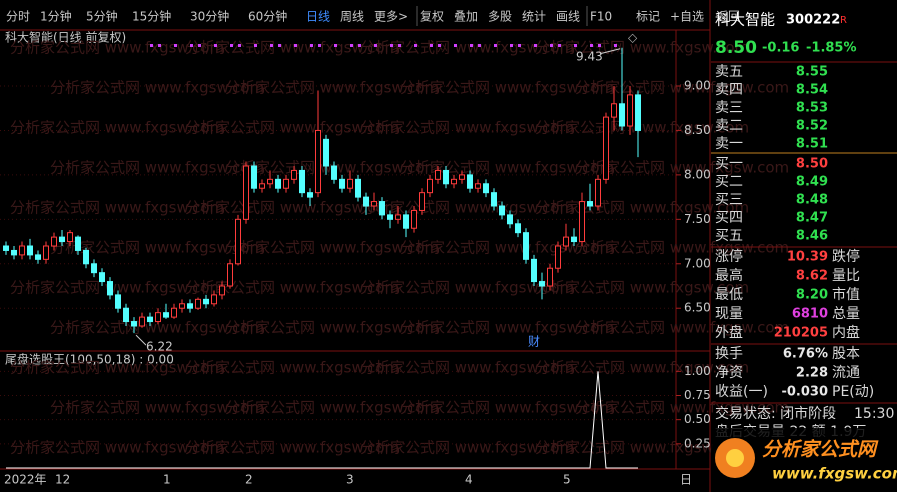  I want to click on toolbar-button: 周线, so click(352, 17).